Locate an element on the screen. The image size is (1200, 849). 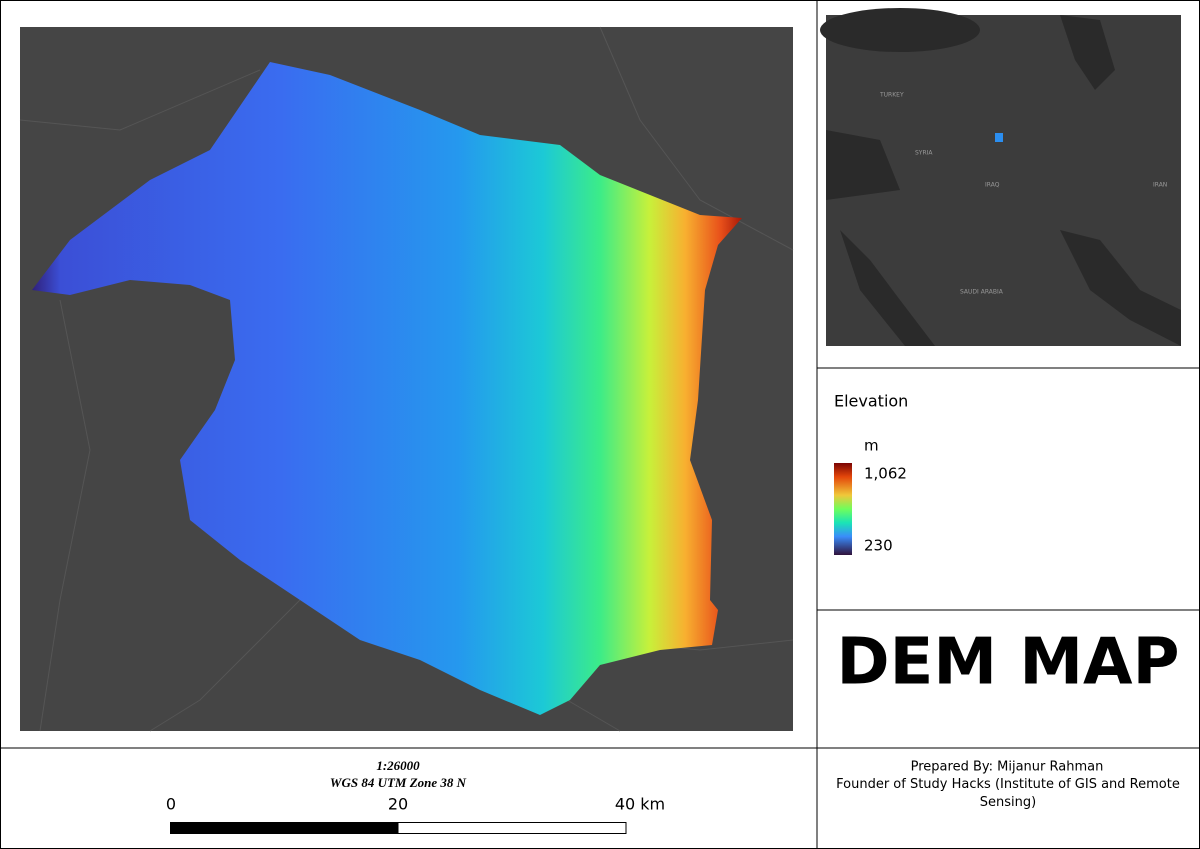
legend-unit: m is located at coordinates (871, 446).